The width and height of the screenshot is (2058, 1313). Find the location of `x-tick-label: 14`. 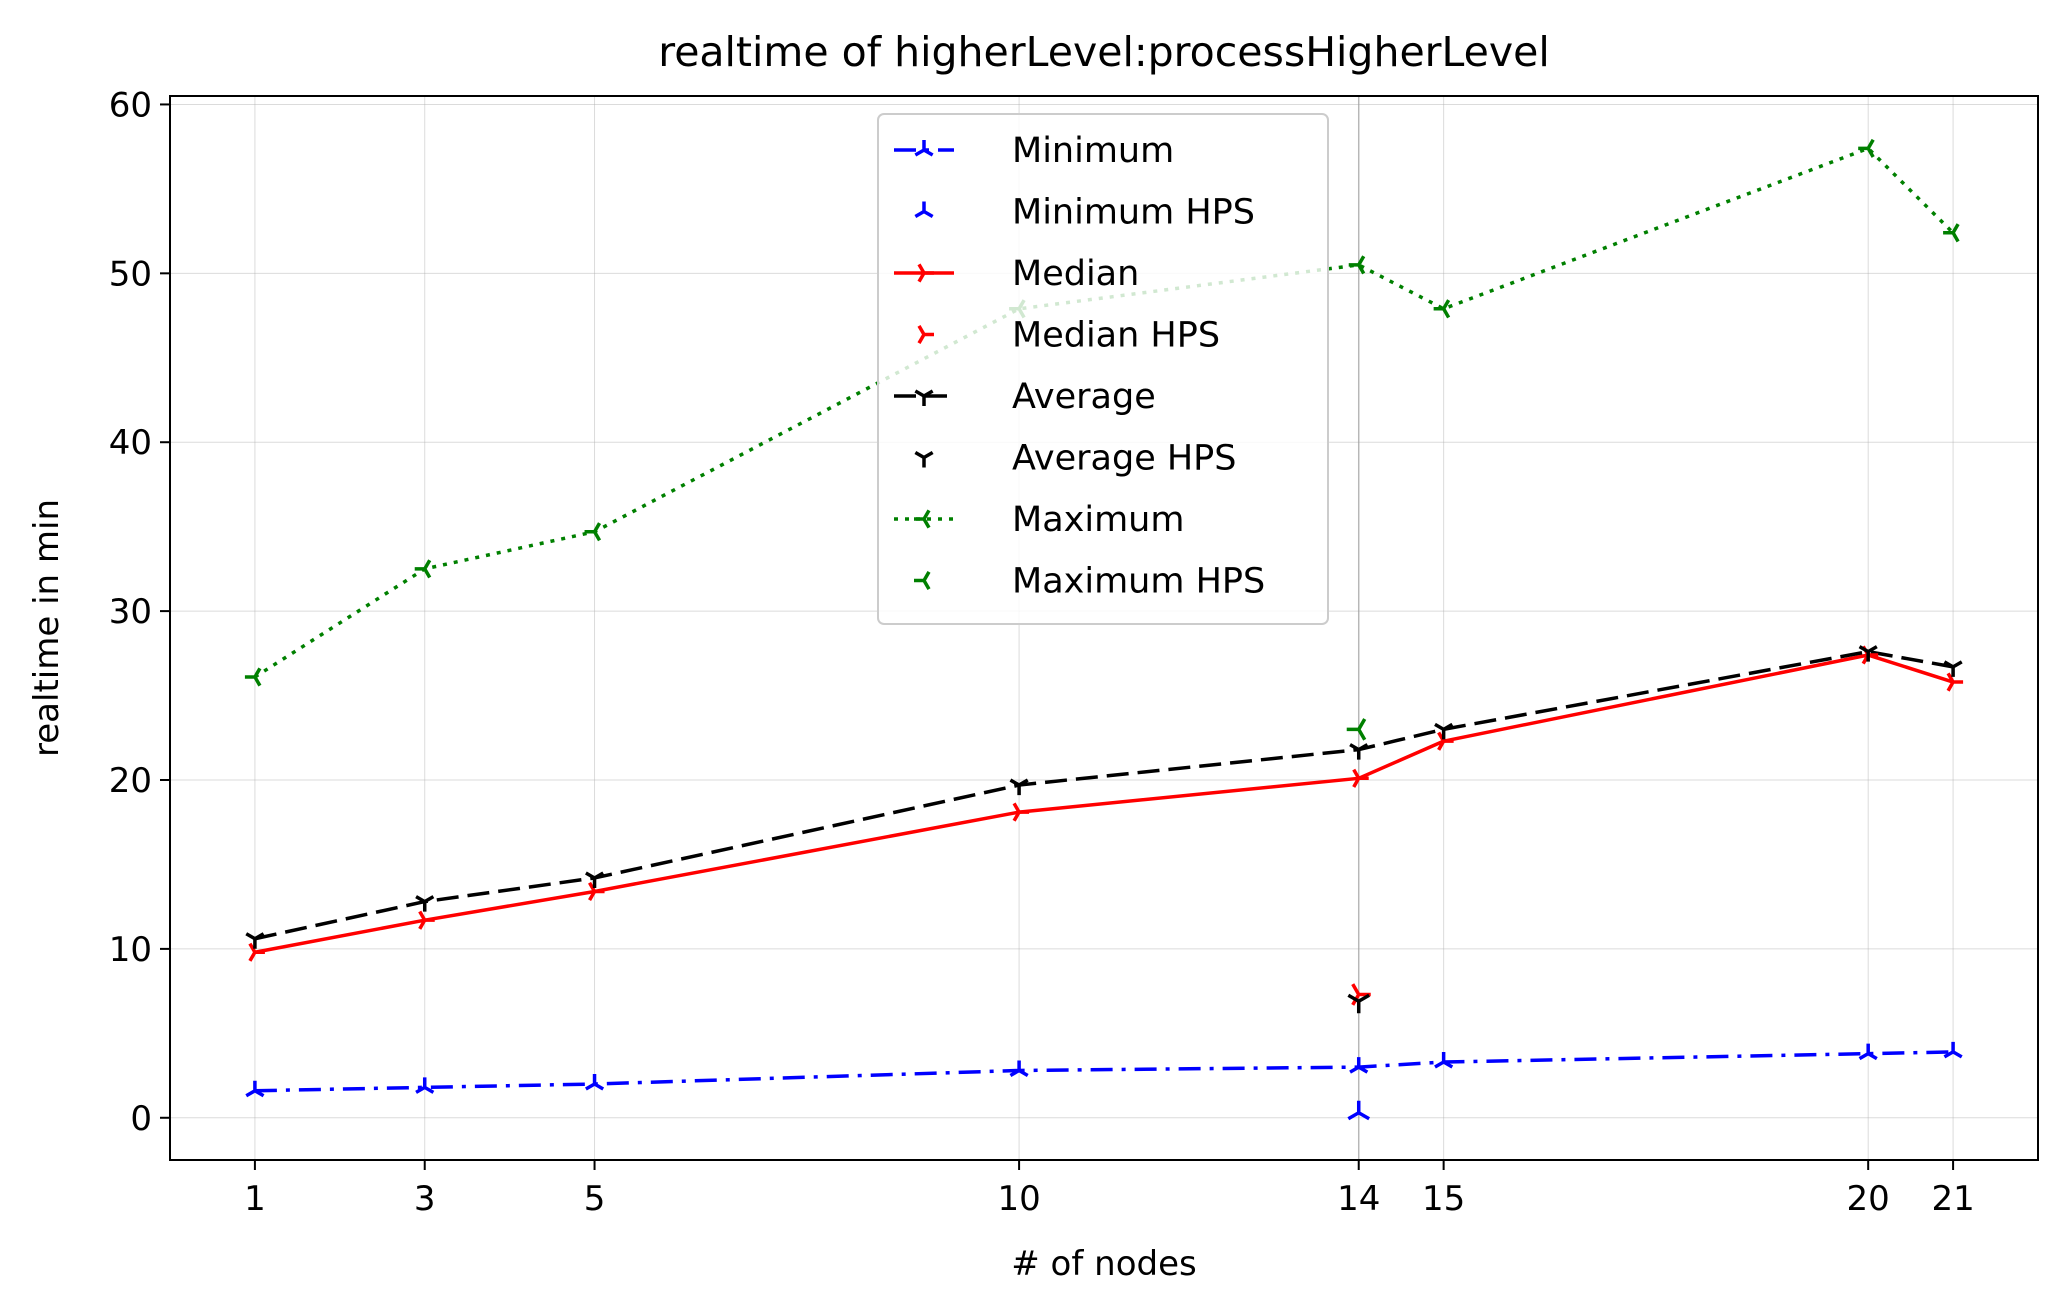

x-tick-label: 14 is located at coordinates (1358, 1199).